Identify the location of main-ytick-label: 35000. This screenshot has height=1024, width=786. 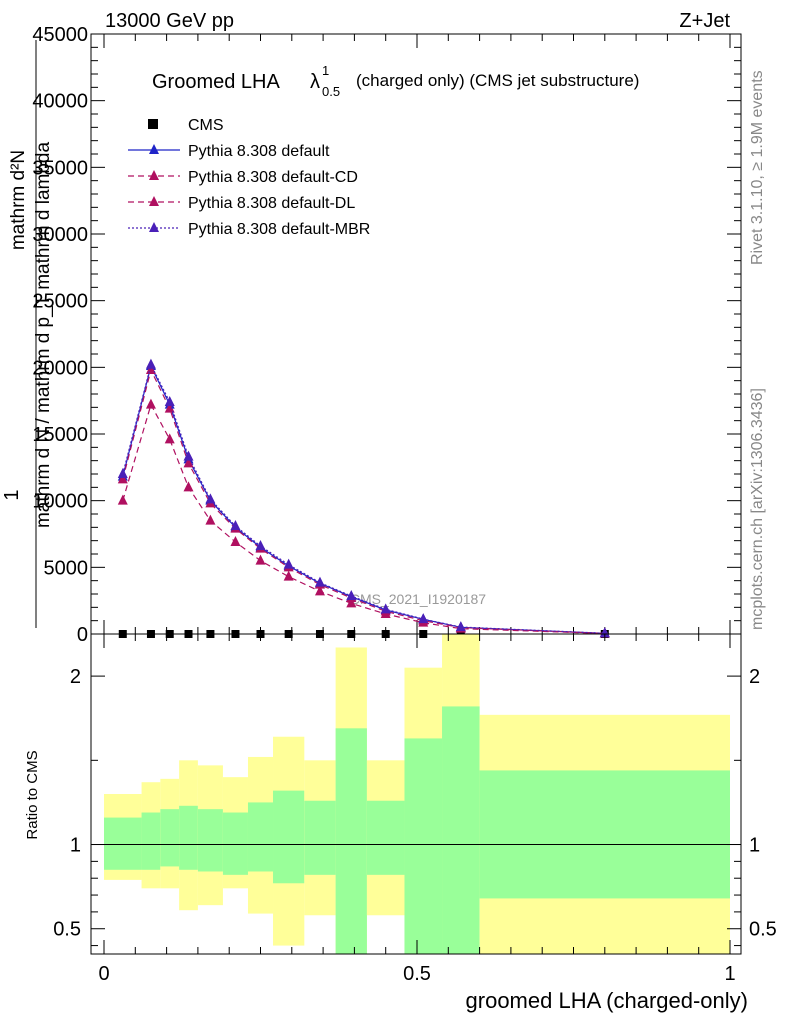
(60, 168).